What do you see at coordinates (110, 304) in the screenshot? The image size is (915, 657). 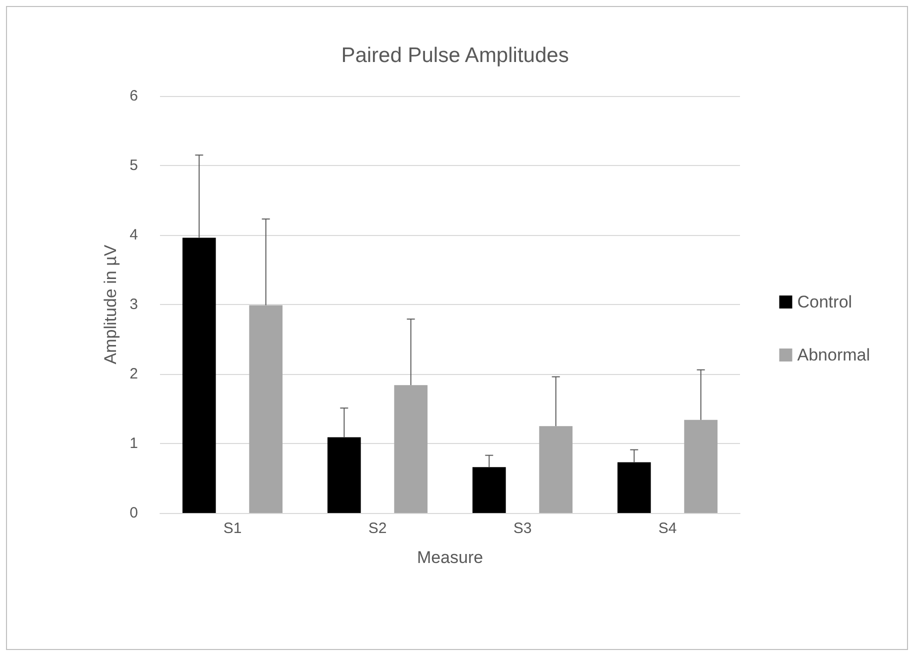 I see `y-axis-title: Amplitude in µV` at bounding box center [110, 304].